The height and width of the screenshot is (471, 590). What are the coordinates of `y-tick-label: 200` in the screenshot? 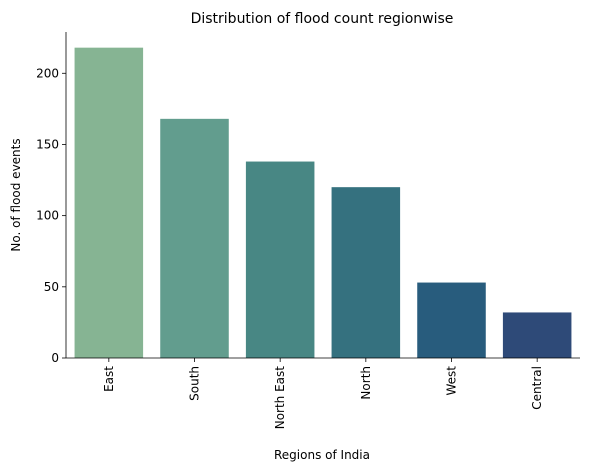 It's located at (47, 73).